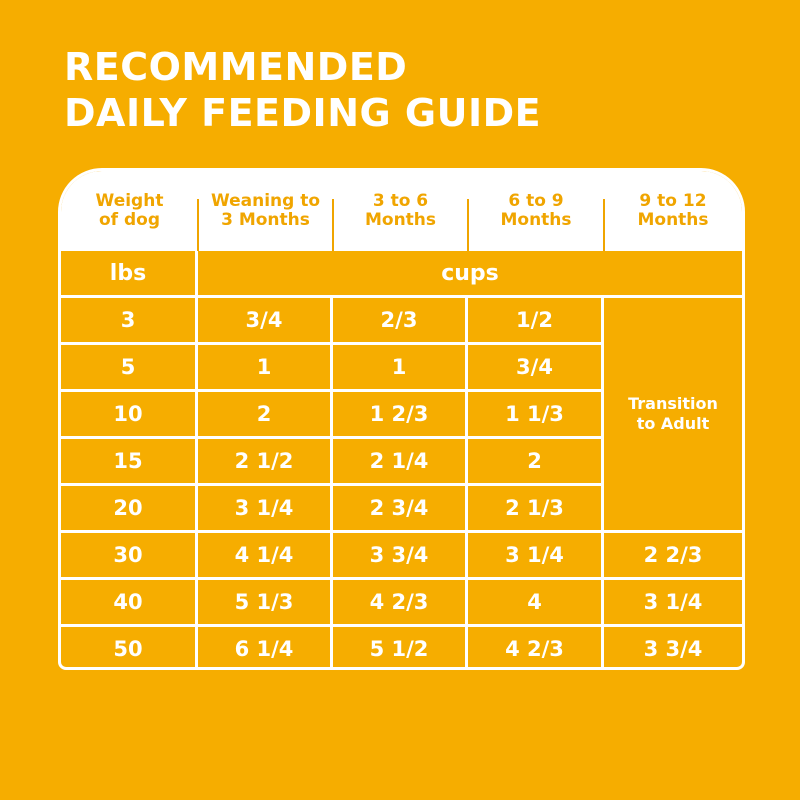  What do you see at coordinates (536, 321) in the screenshot?
I see `cups-cell: 1/2` at bounding box center [536, 321].